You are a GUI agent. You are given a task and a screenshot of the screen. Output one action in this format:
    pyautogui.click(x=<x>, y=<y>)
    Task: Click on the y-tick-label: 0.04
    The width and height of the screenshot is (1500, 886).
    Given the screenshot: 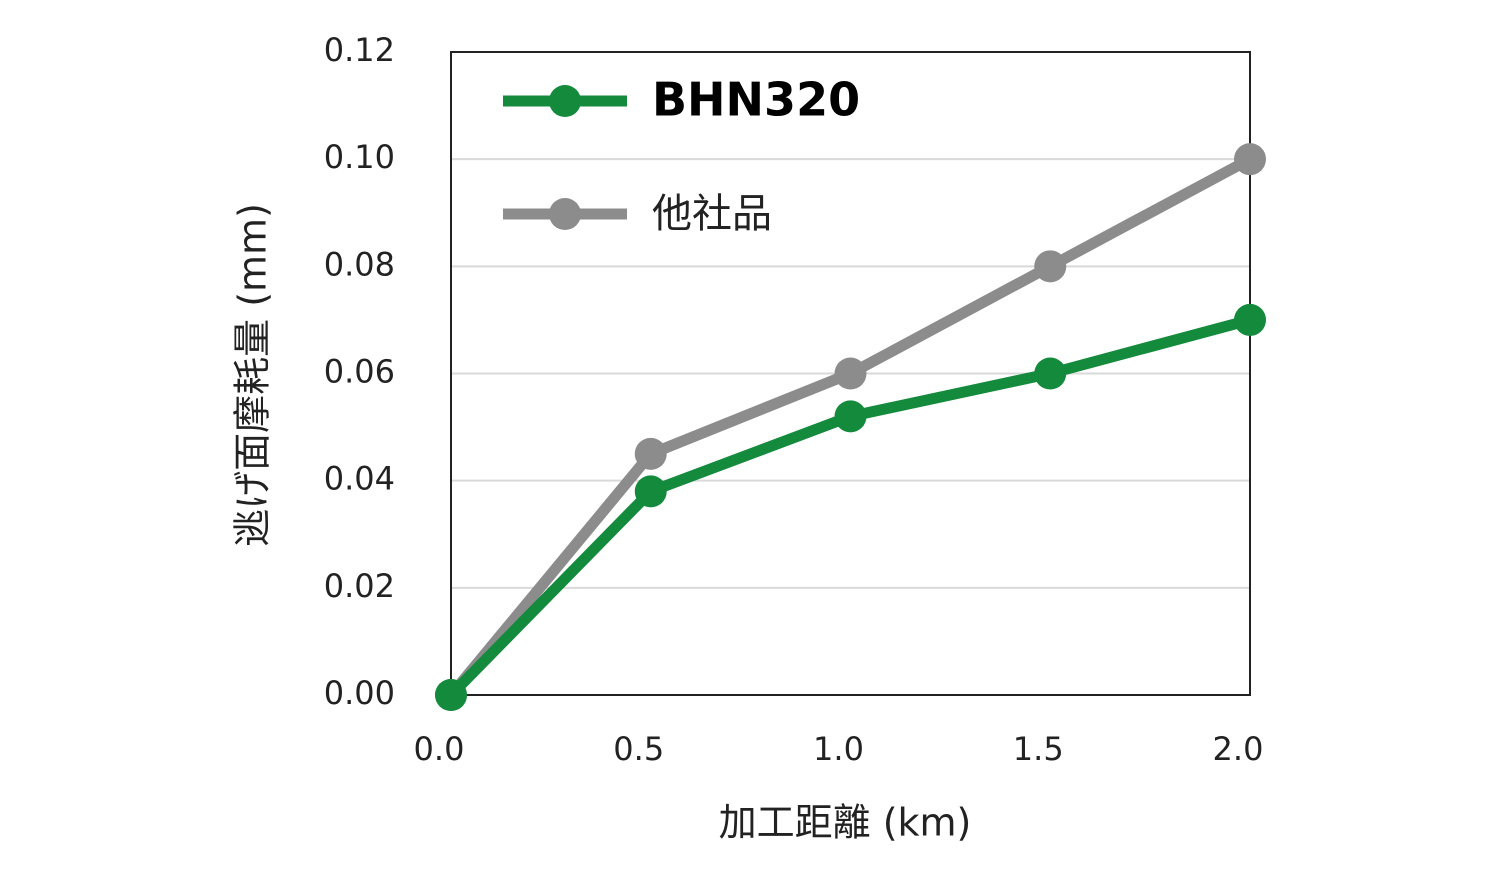 What is the action you would take?
    pyautogui.click(x=359, y=479)
    